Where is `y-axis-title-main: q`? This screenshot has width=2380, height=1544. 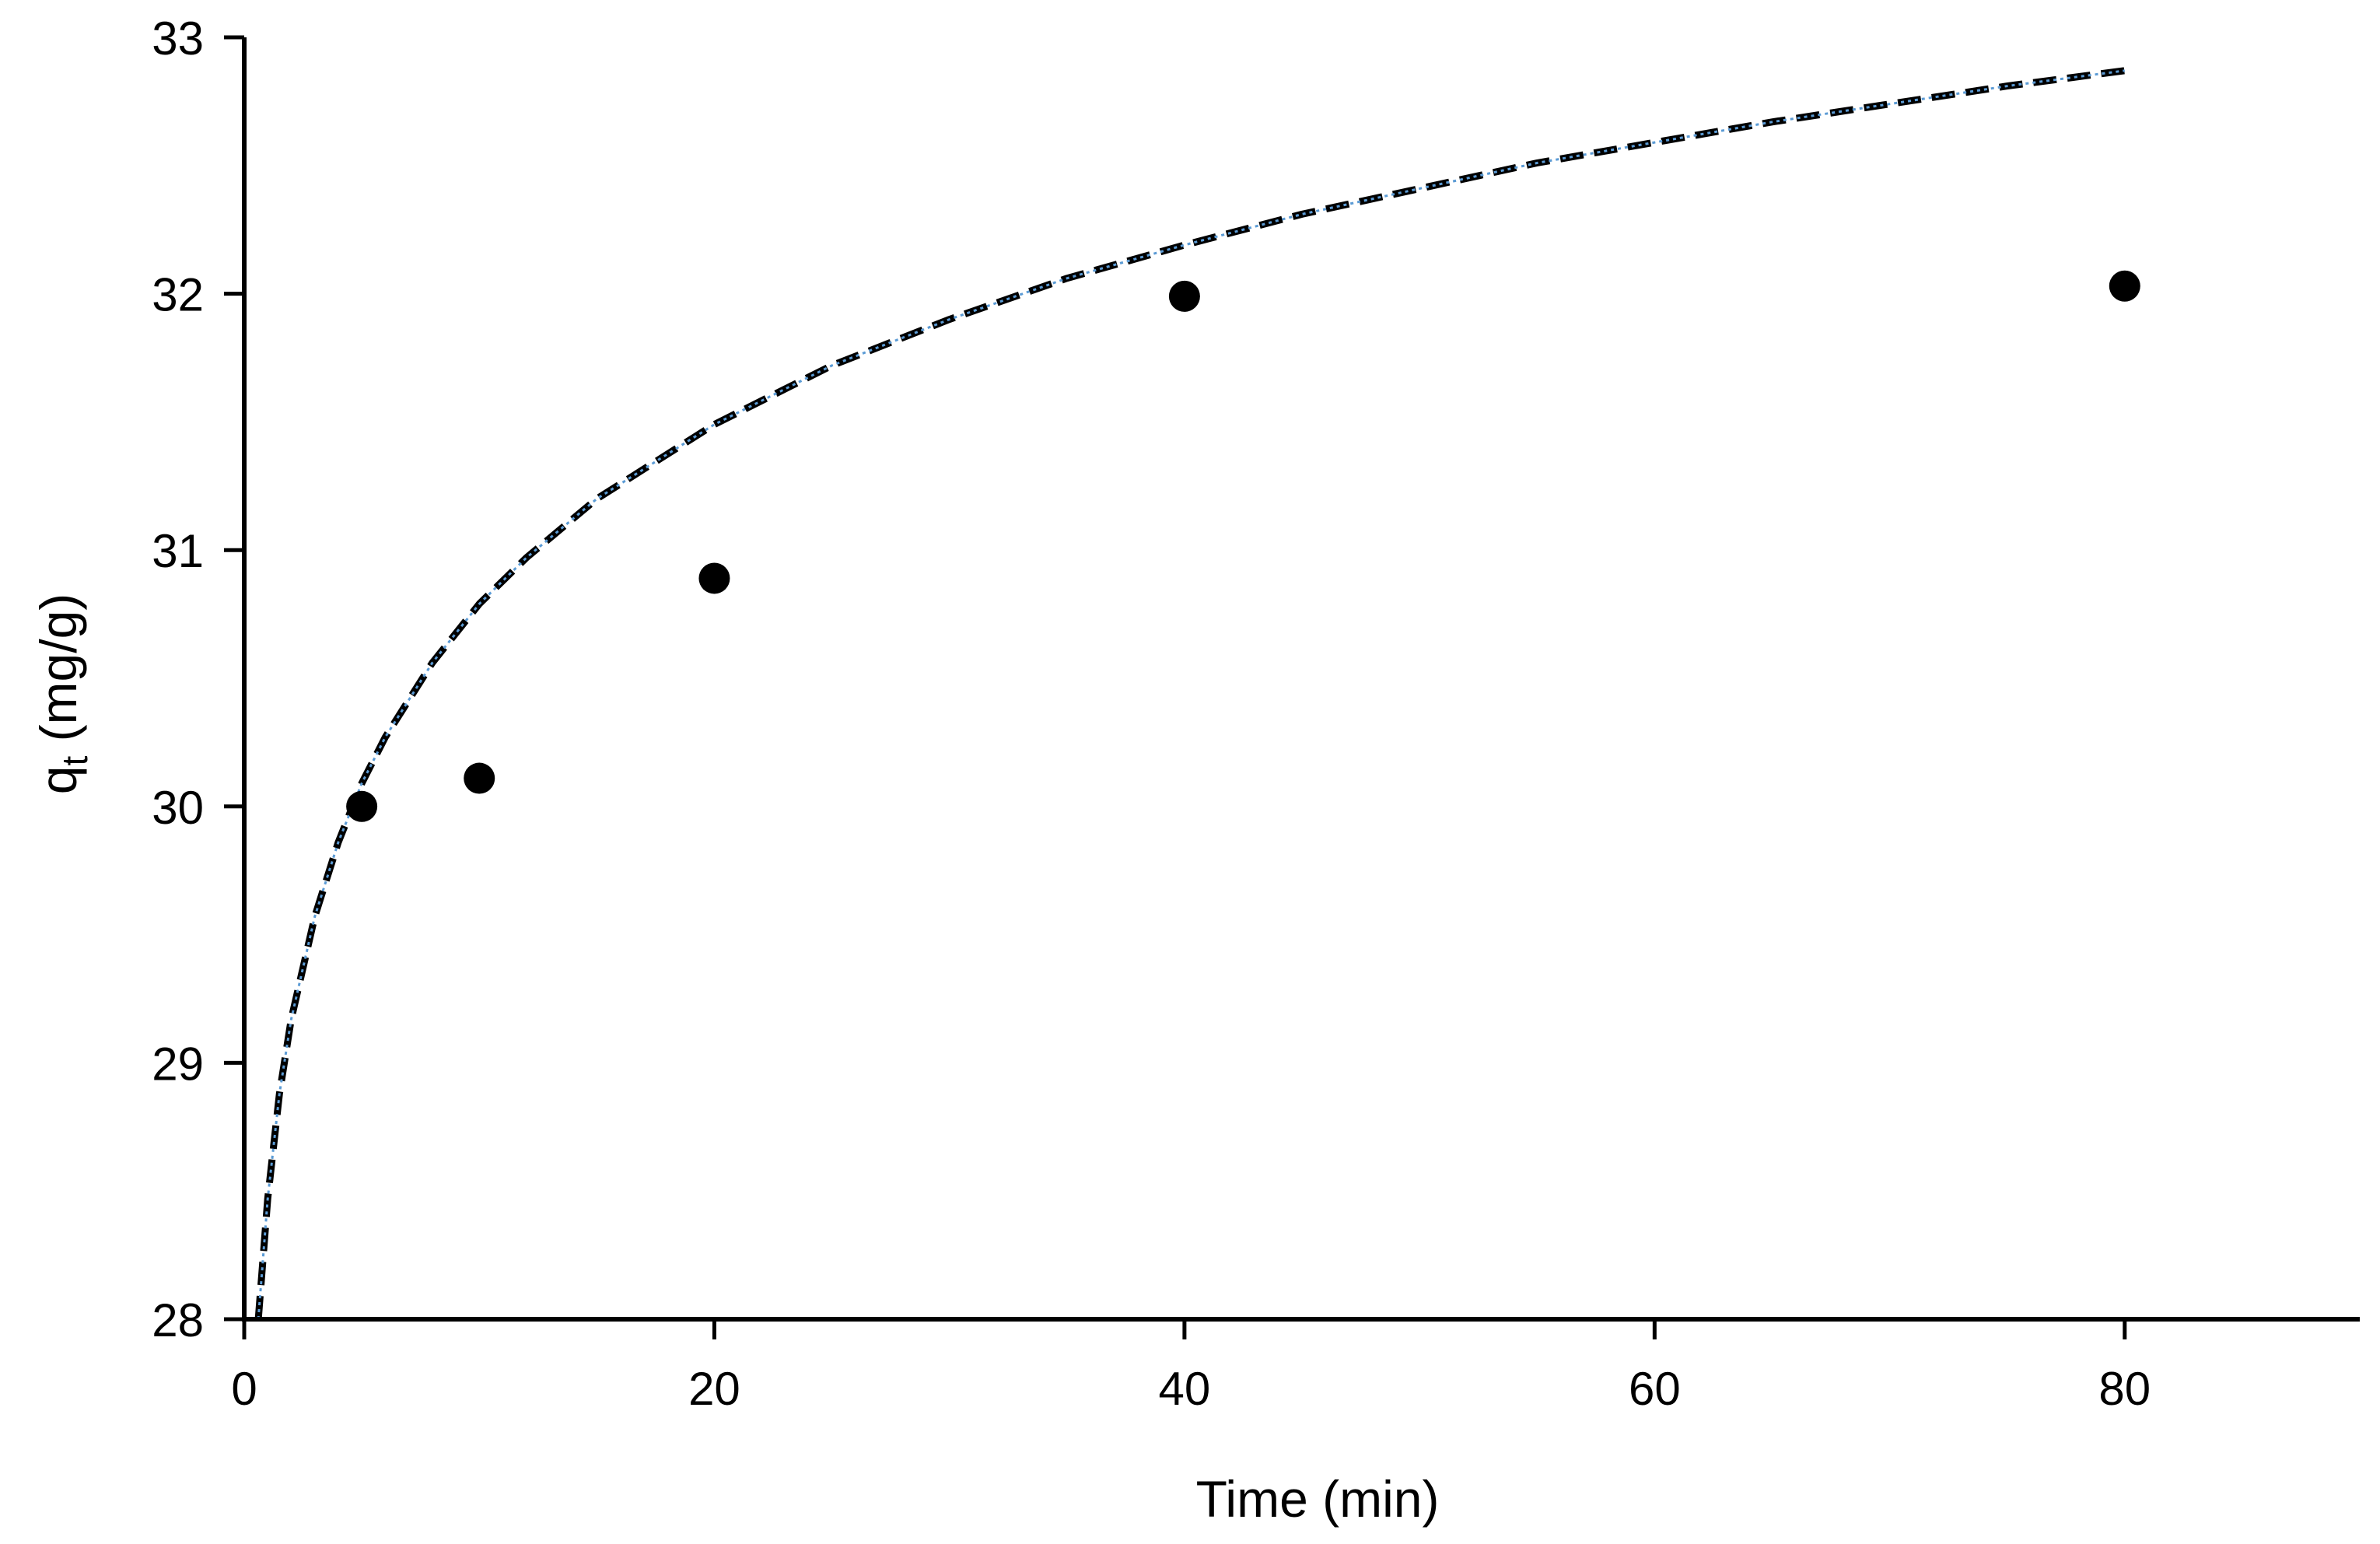
y-axis-title-main: q is located at coordinates (59, 780).